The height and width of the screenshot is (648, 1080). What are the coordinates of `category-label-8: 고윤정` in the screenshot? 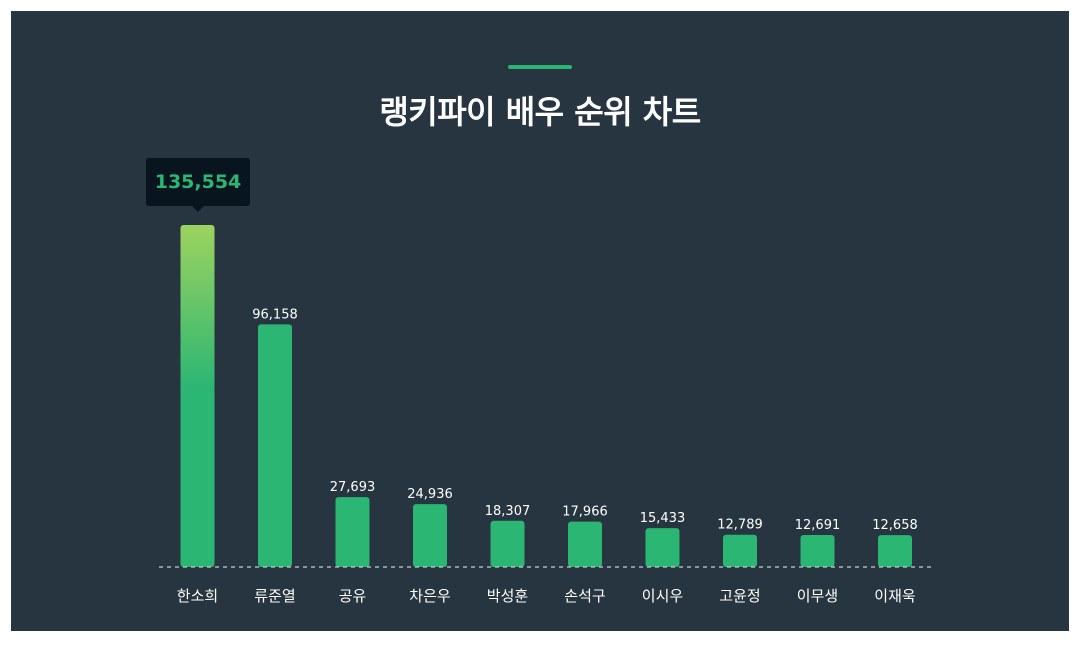 It's located at (739, 596).